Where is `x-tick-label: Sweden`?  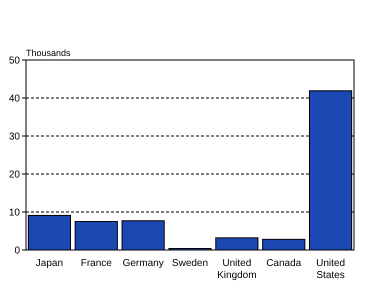 x-tick-label: Sweden is located at coordinates (190, 263).